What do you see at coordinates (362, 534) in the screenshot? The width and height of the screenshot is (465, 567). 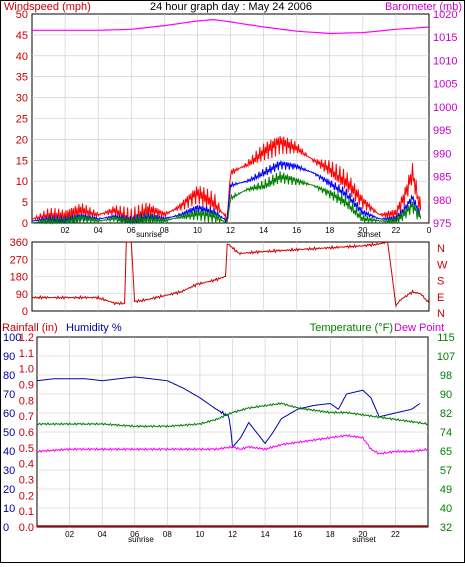 I see `temp-x-tick-label: 20` at bounding box center [362, 534].